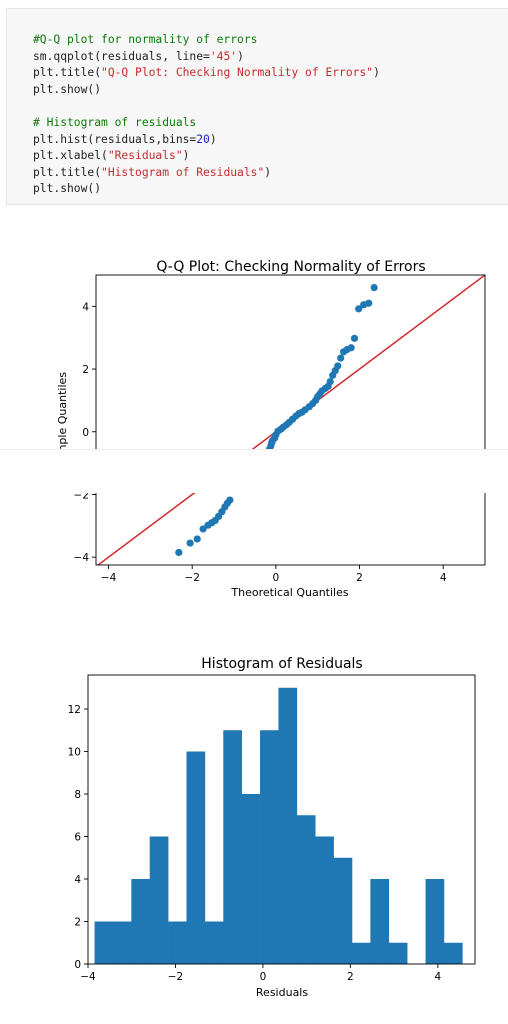 The image size is (508, 1024). Describe the element at coordinates (77, 838) in the screenshot. I see `hist-ytick-label: 6` at that location.